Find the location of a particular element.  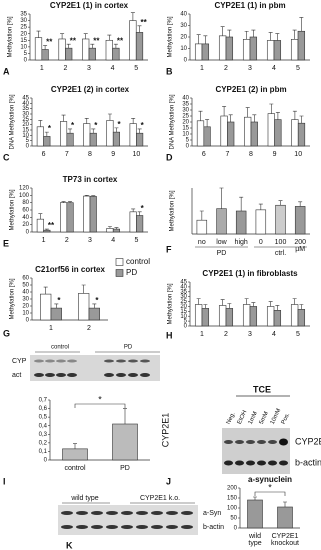

row-label: CYP is located at coordinates (19, 361).